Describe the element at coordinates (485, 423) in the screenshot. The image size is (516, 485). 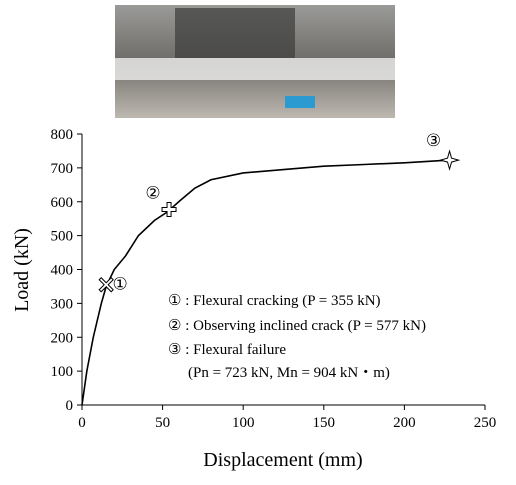
I see `x-tick-label: 250` at that location.